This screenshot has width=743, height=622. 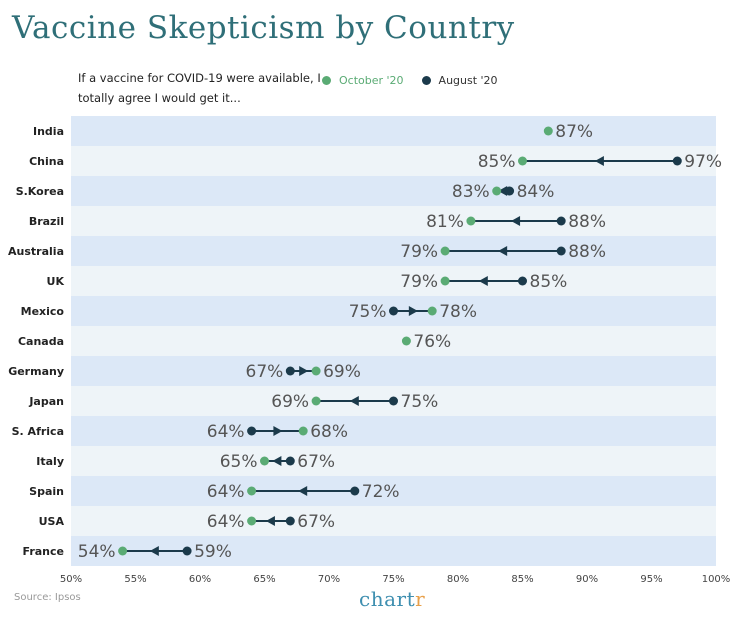 What do you see at coordinates (368, 312) in the screenshot?
I see `value-label-august-mexico: 75%` at bounding box center [368, 312].